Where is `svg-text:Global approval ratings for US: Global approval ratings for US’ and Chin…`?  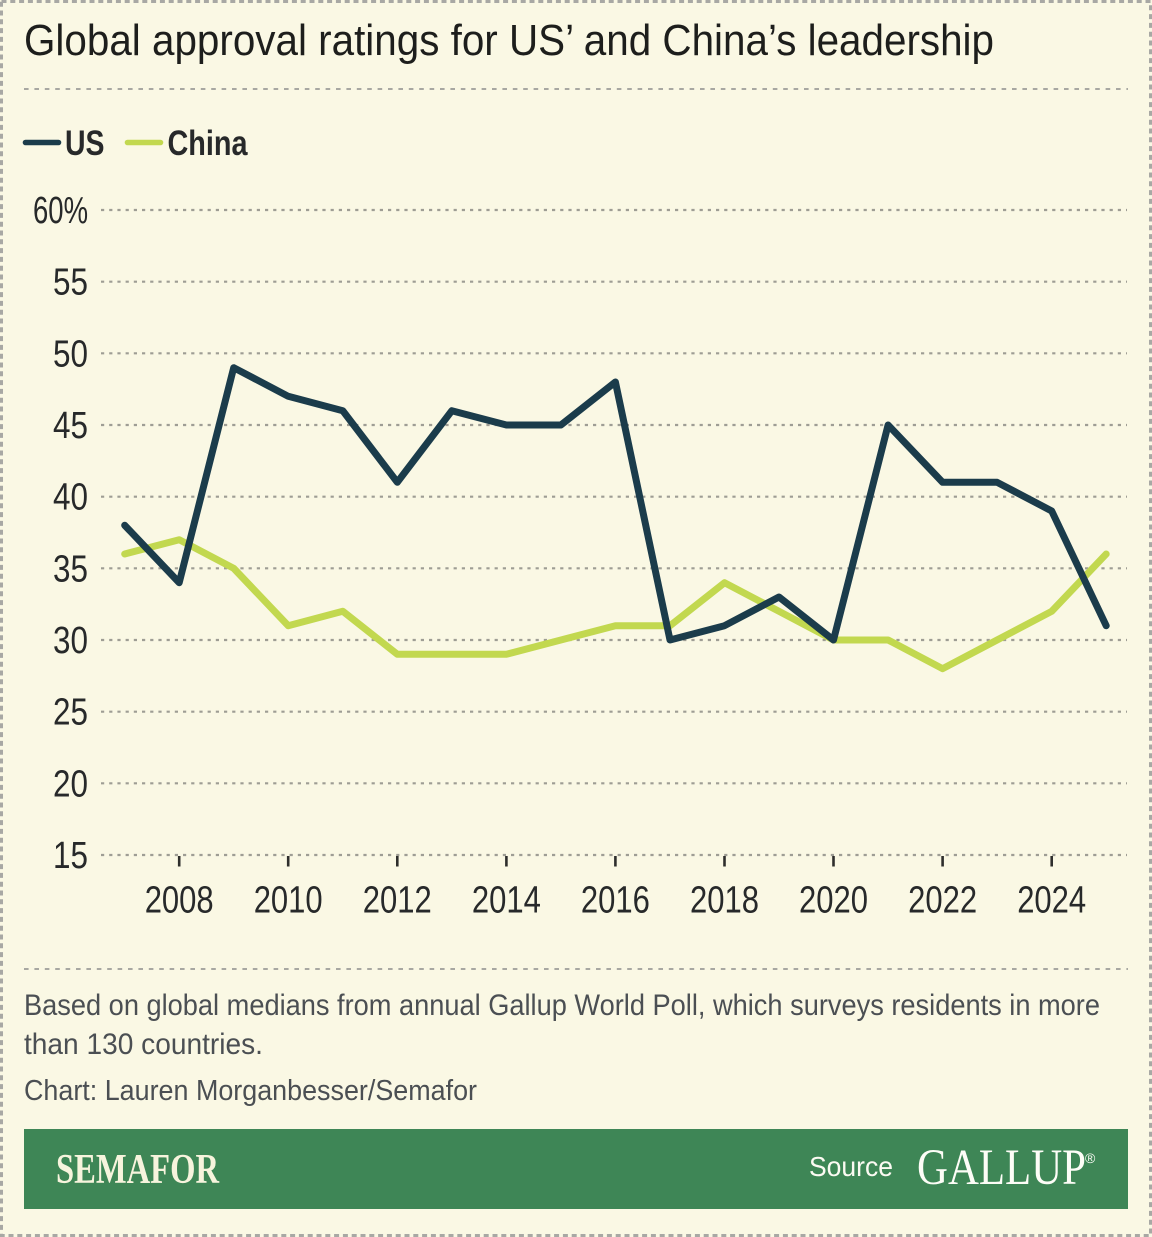
svg-text:Global approval ratings for US: Global approval ratings for US’ and Chin… is located at coordinates (509, 40).